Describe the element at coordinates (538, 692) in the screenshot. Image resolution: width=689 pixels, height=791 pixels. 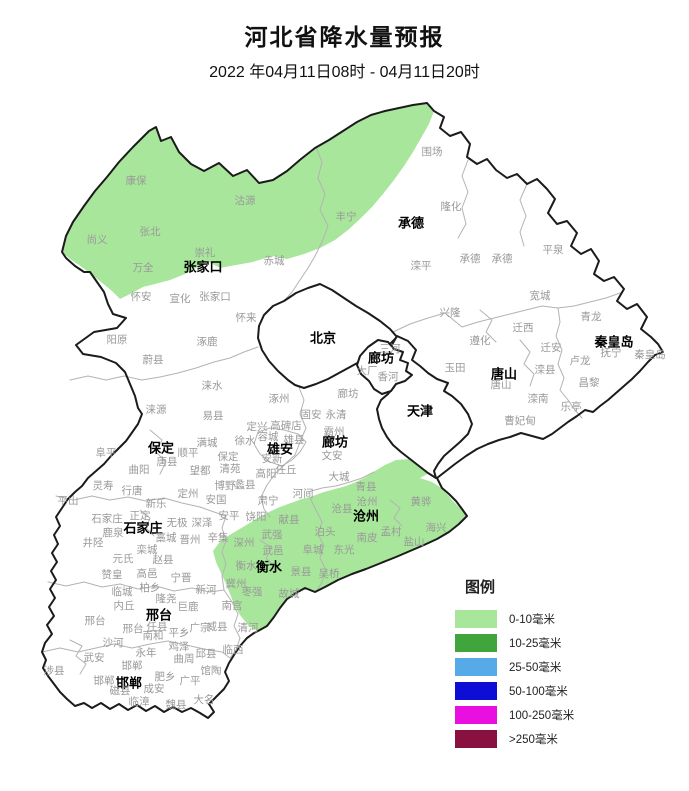
I see `legend-label: 50-100毫米` at that location.